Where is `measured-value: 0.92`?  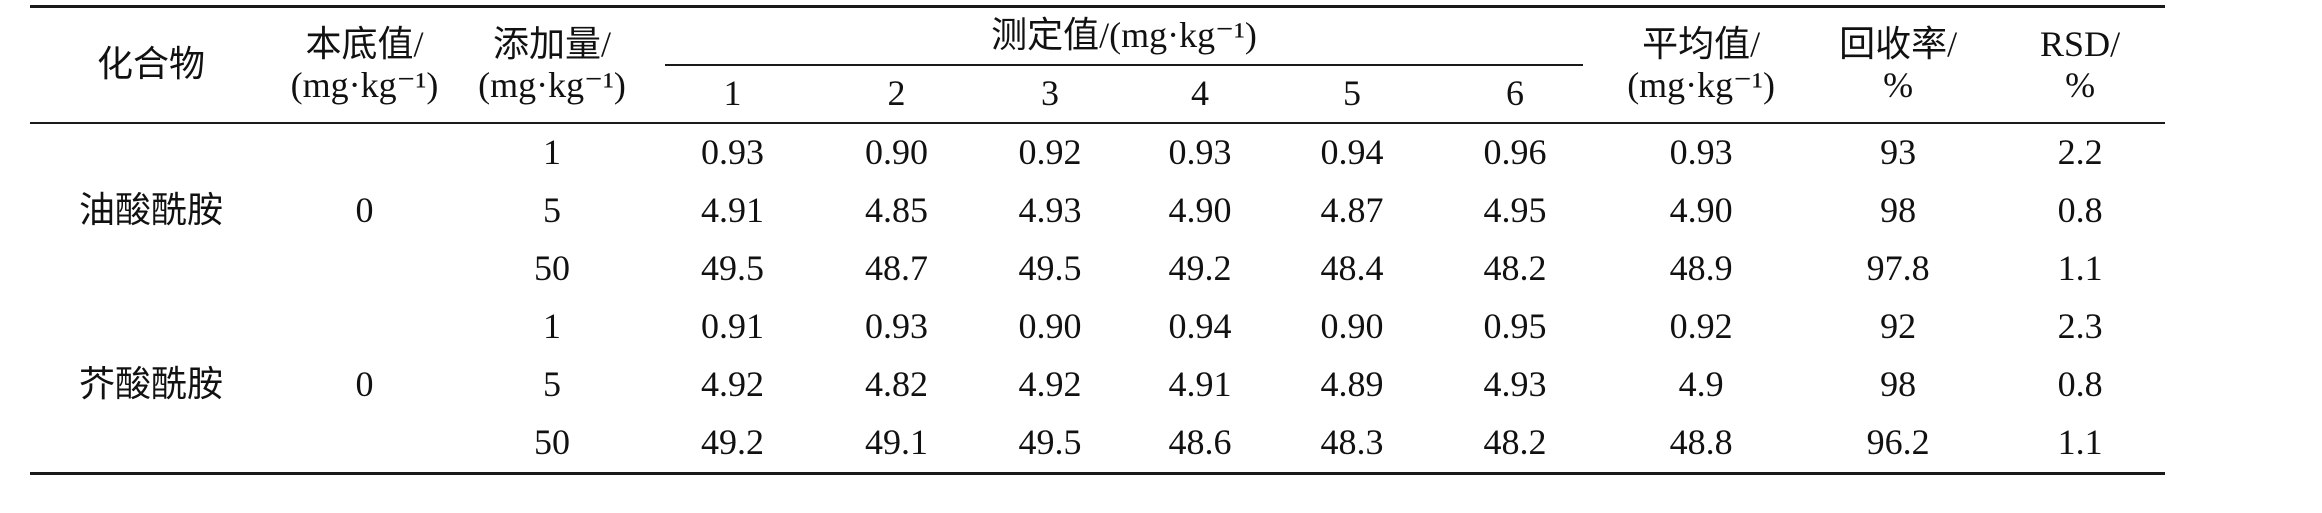
measured-value: 0.92 is located at coordinates (1050, 152).